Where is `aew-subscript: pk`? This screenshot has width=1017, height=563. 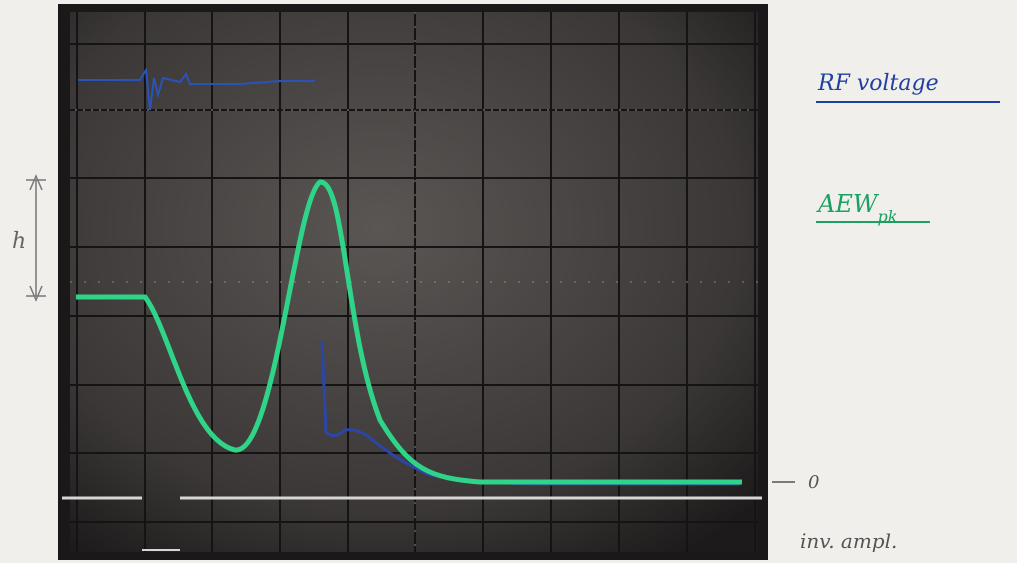 aew-subscript: pk is located at coordinates (888, 216).